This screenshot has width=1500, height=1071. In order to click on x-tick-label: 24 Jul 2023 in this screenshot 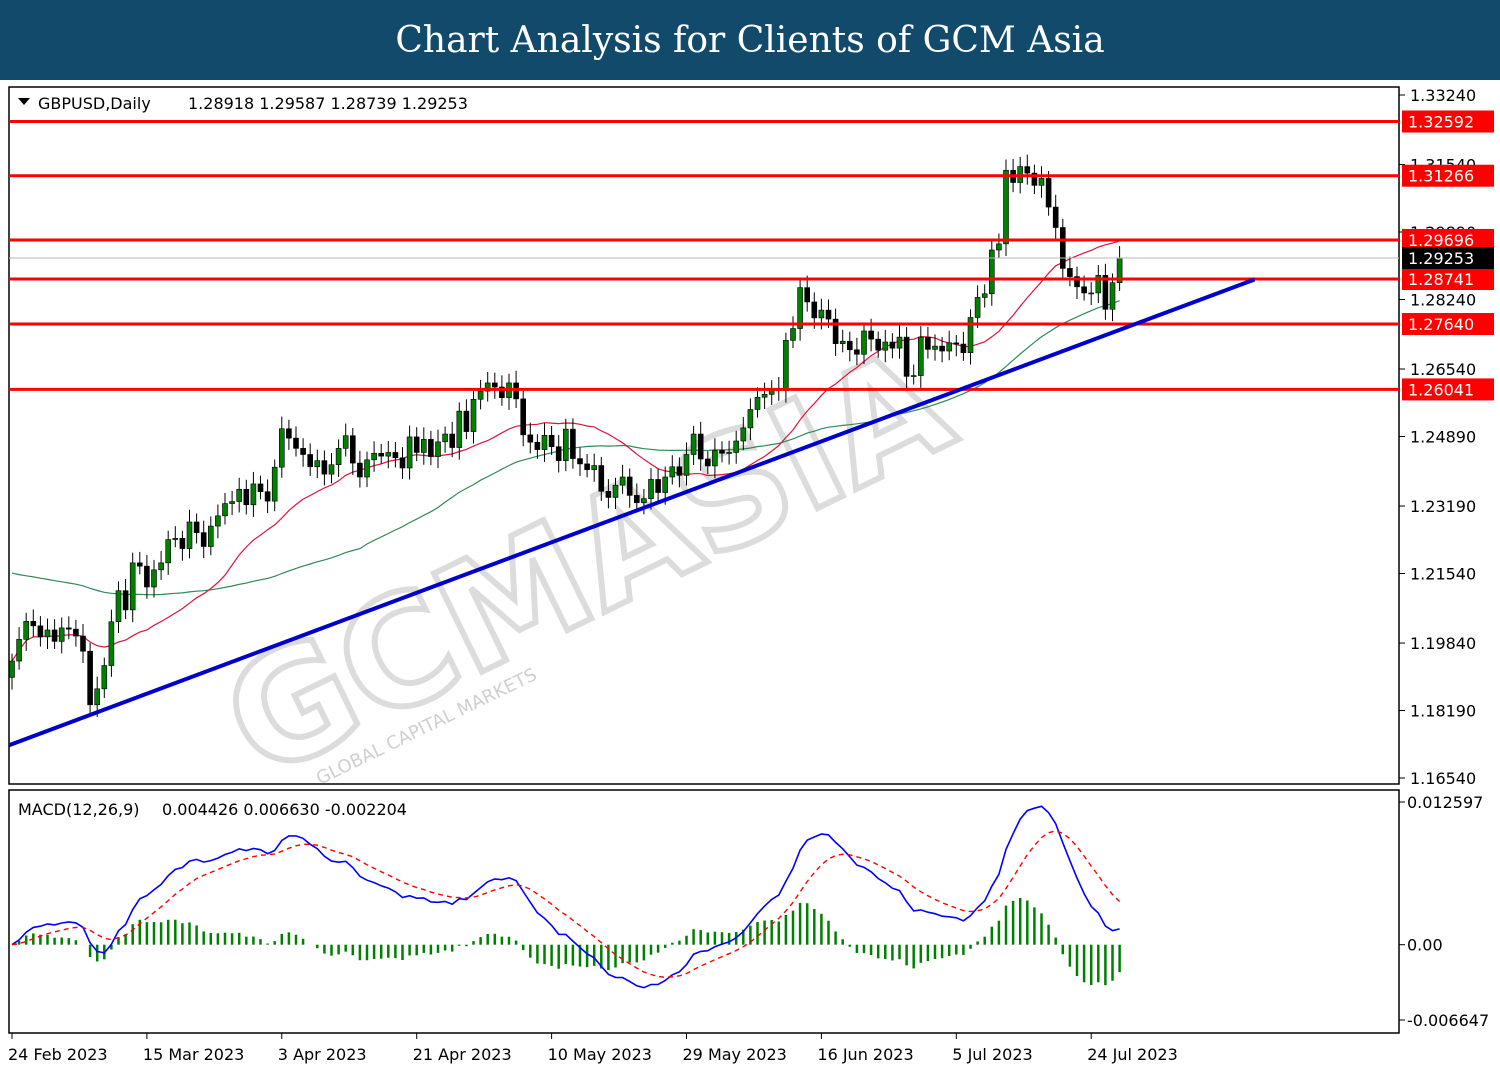, I will do `click(1132, 1054)`.